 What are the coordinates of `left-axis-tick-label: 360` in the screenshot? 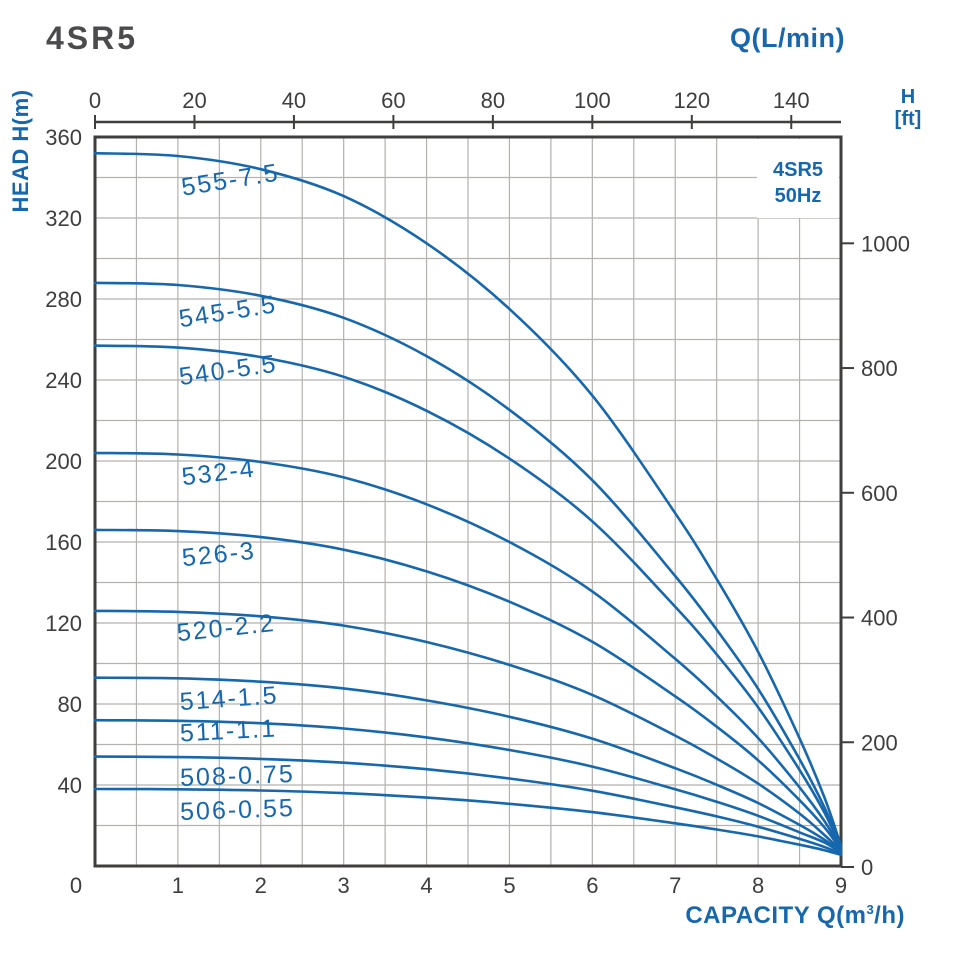 It's located at (63, 137).